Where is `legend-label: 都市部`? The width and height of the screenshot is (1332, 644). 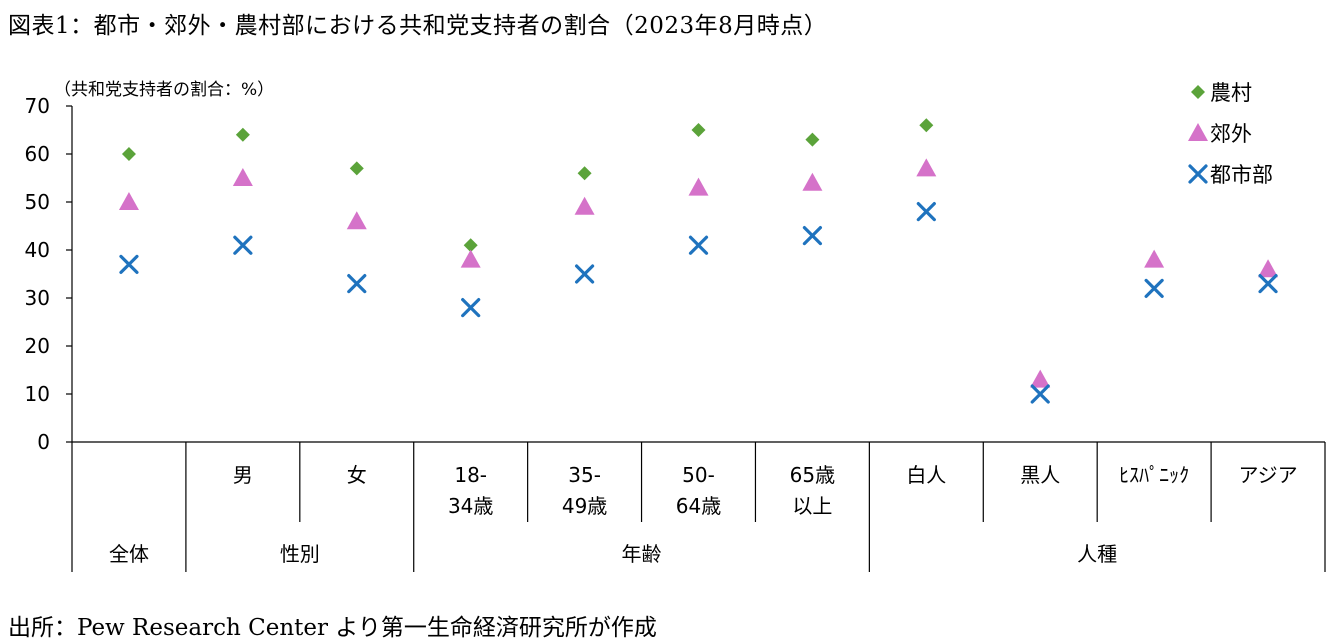
legend-label: 都市部 is located at coordinates (1241, 175).